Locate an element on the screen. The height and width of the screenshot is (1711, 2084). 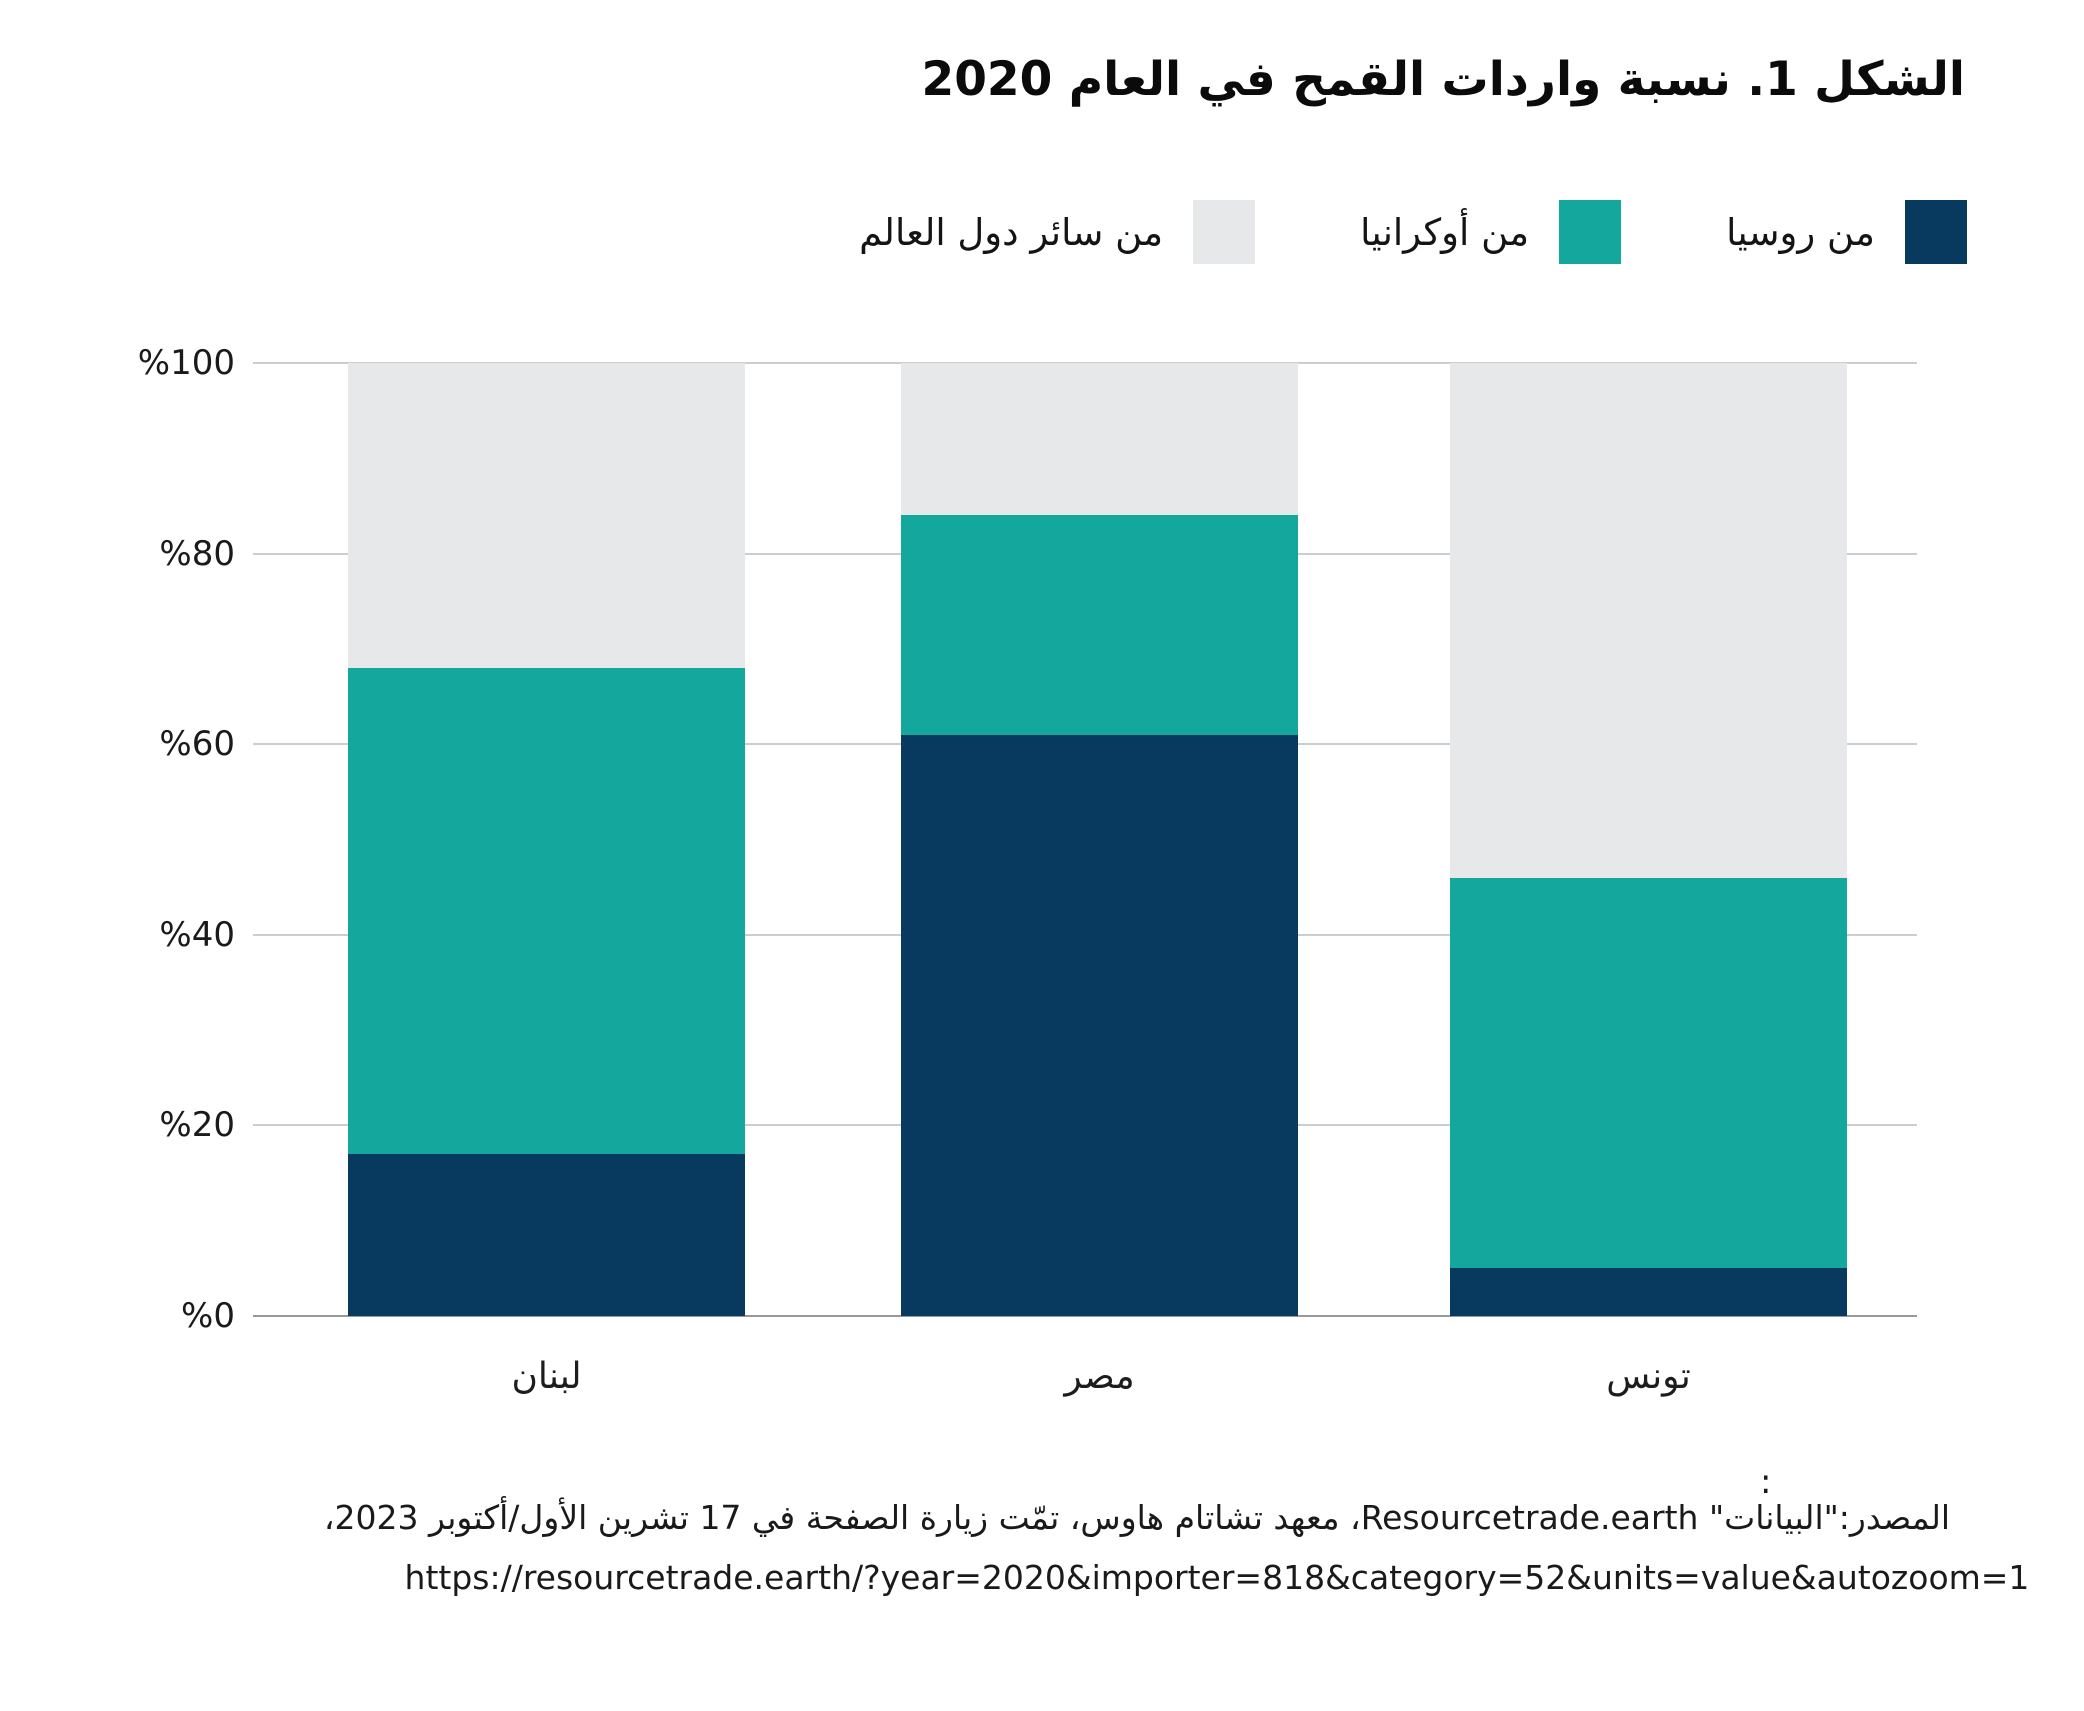
bar-lebanon is located at coordinates (546, 839).